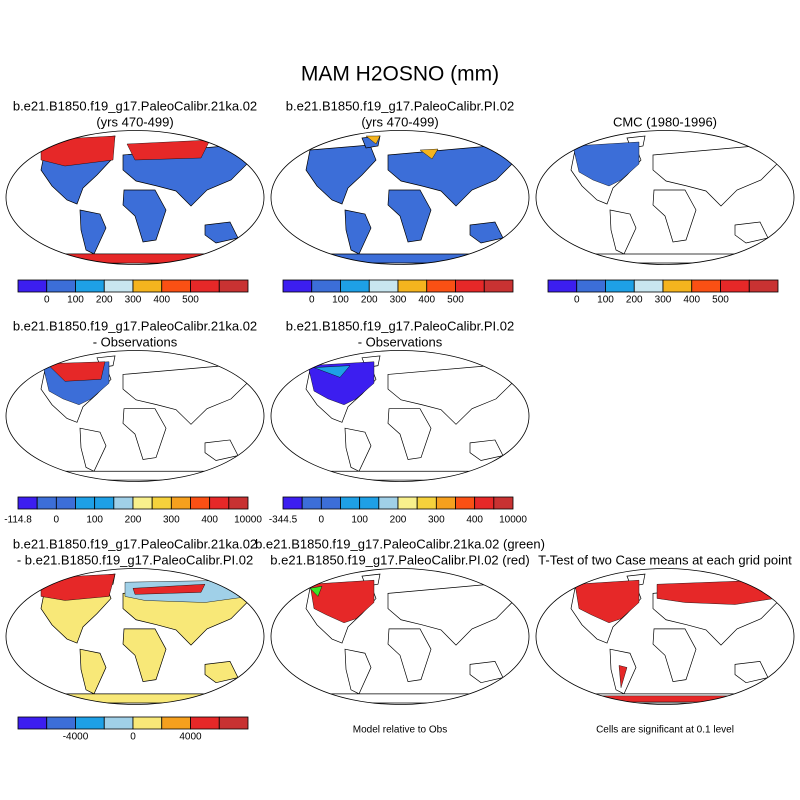  What do you see at coordinates (400, 341) in the screenshot?
I see `panel-title: - Observations` at bounding box center [400, 341].